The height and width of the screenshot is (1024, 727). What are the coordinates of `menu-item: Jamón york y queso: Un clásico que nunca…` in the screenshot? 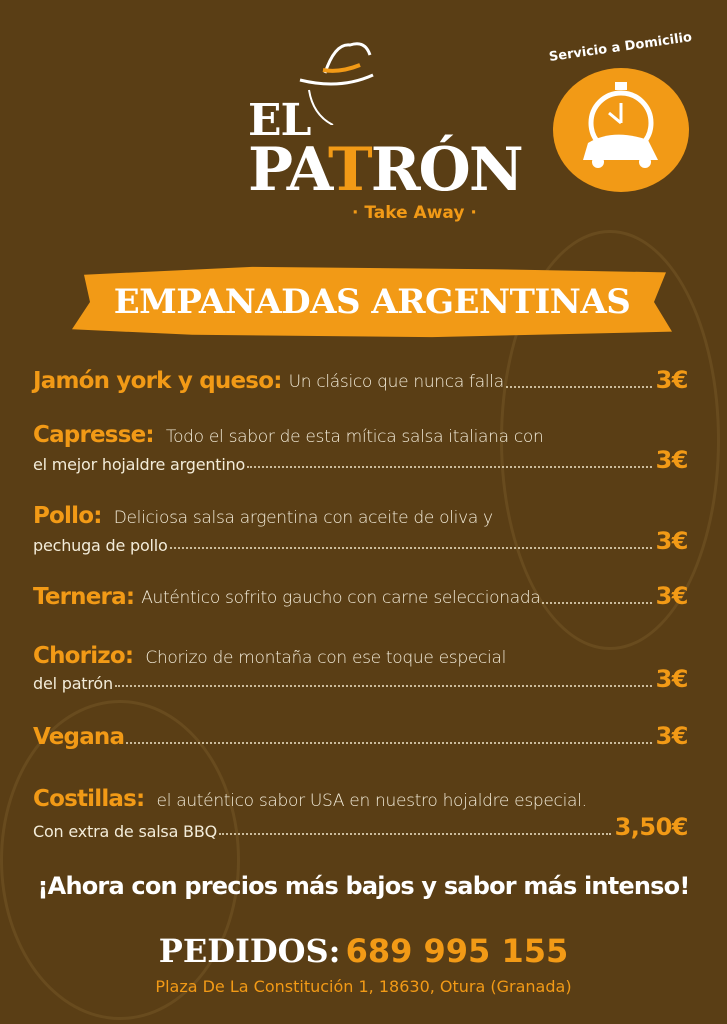 It's located at (361, 380).